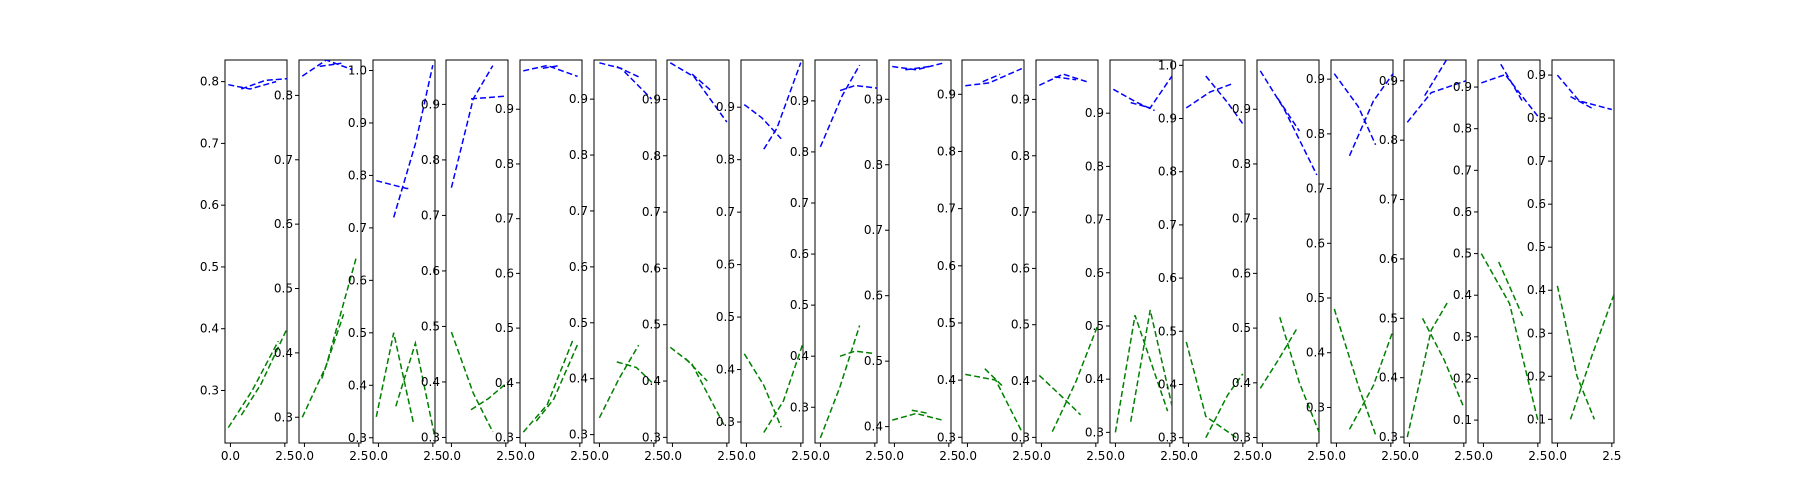 Image resolution: width=1800 pixels, height=500 pixels. What do you see at coordinates (911, 261) in the screenshot?
I see `chart-panel-10: 0.0 2.50.40.50.60.70.80.9` at bounding box center [911, 261].